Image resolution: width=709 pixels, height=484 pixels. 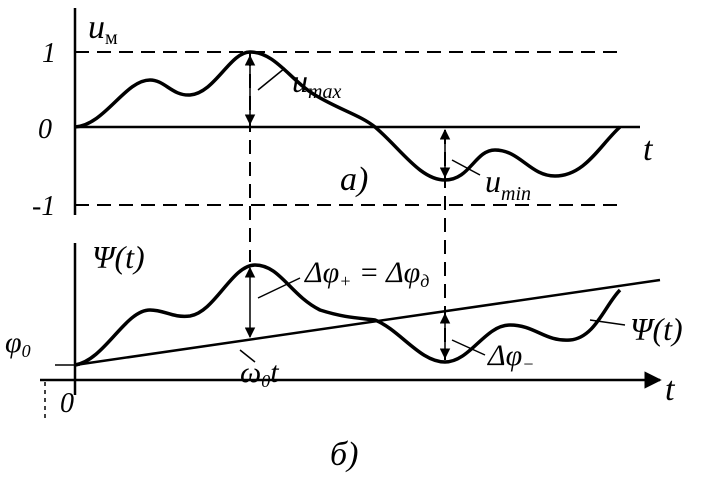 I want to click on min-label: umin, so click(x=508, y=184).